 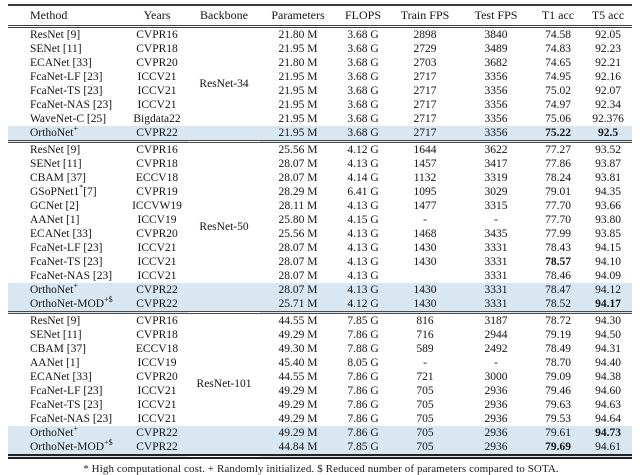 I want to click on cell-parameters: 25.56 M, so click(x=298, y=150).